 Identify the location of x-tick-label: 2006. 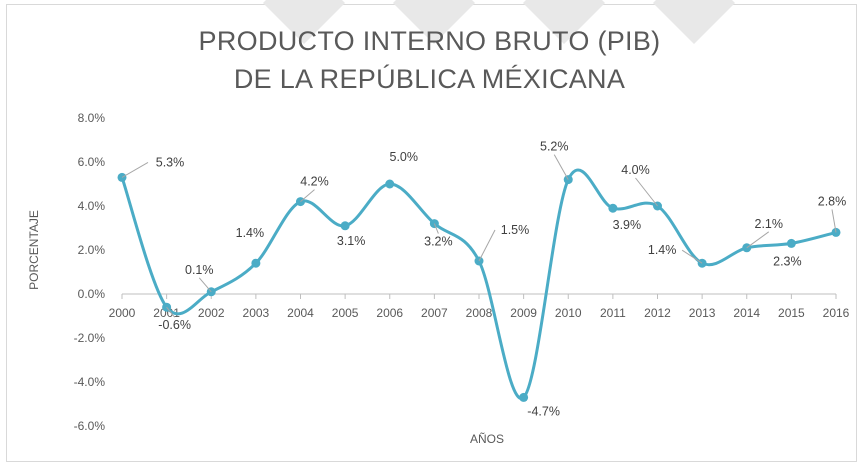
(389, 313).